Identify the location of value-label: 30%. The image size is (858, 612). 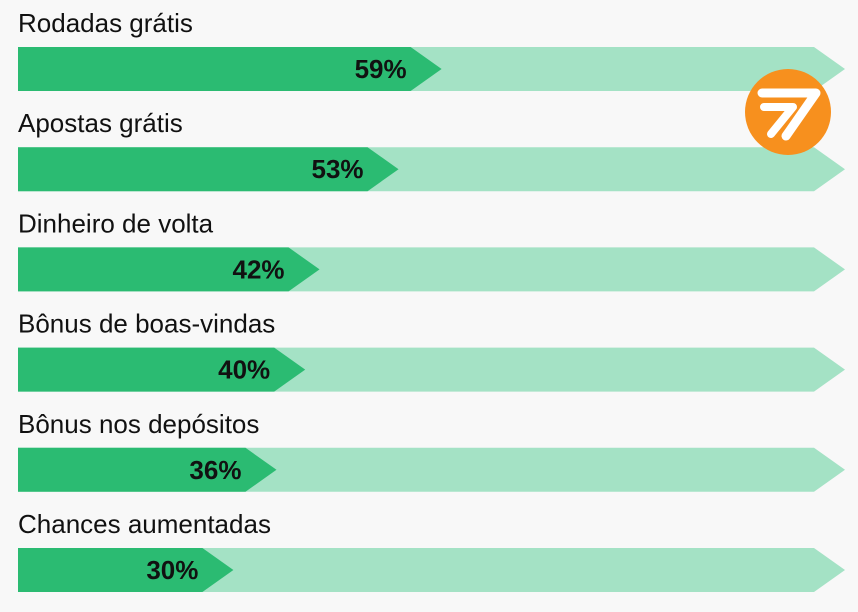
(172, 570).